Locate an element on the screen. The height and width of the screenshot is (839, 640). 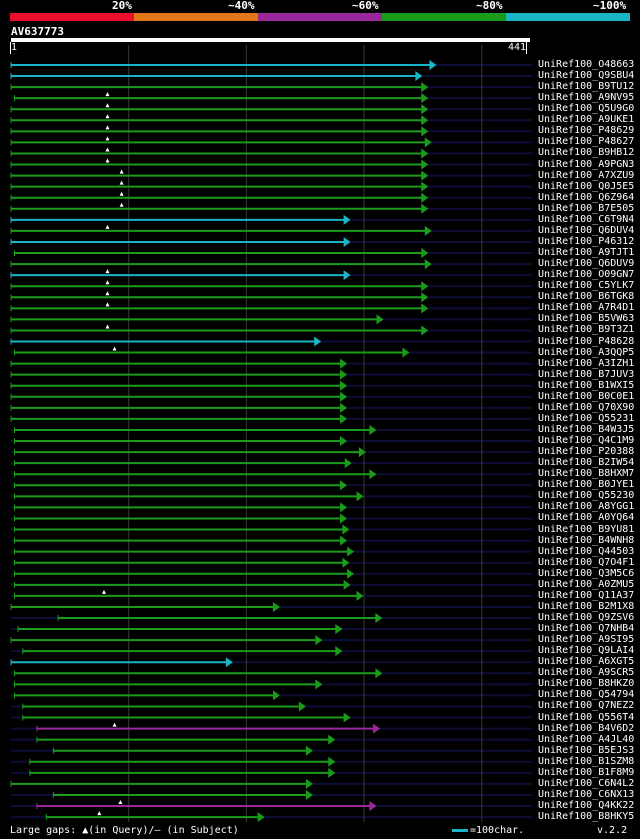
hit-label: UniRef100_B2M1X8 is located at coordinates (586, 606).